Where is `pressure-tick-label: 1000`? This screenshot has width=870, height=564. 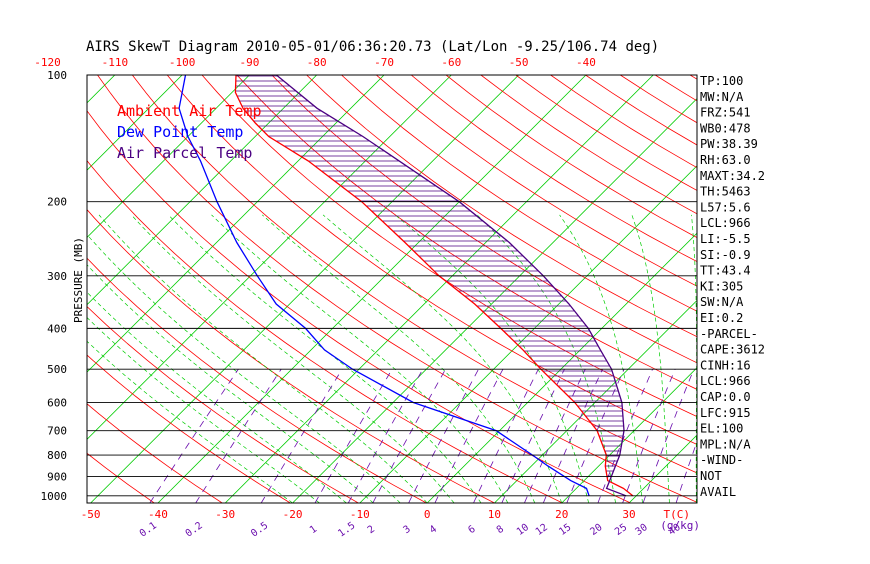
pressure-tick-label: 1000 is located at coordinates (54, 496).